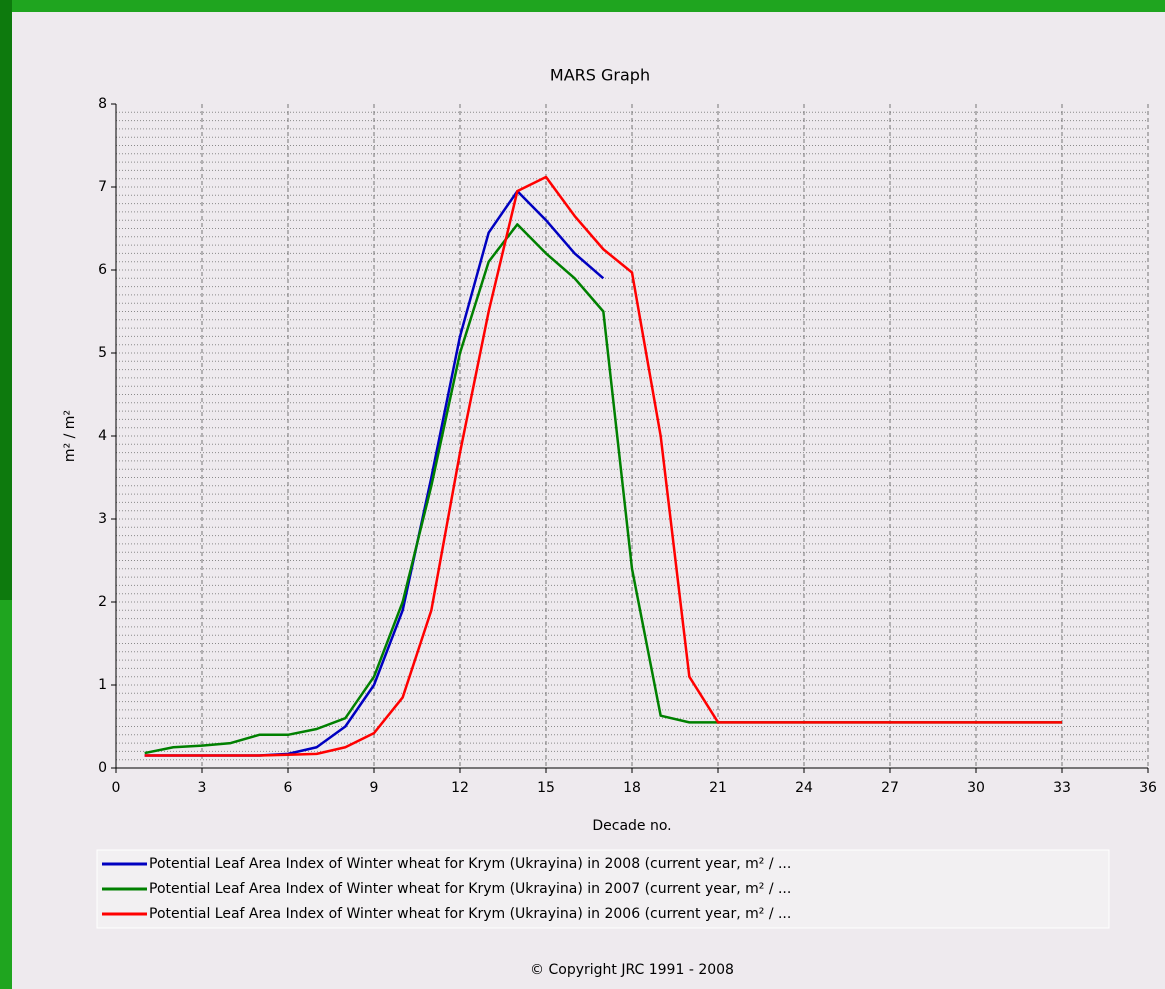 The height and width of the screenshot is (989, 1165). What do you see at coordinates (116, 788) in the screenshot?
I see `x-tick-label: 0` at bounding box center [116, 788].